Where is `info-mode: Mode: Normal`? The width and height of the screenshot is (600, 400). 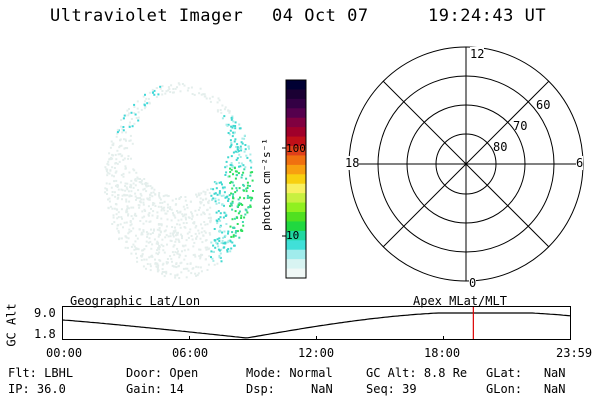
info-mode: Mode: Normal is located at coordinates (289, 373).